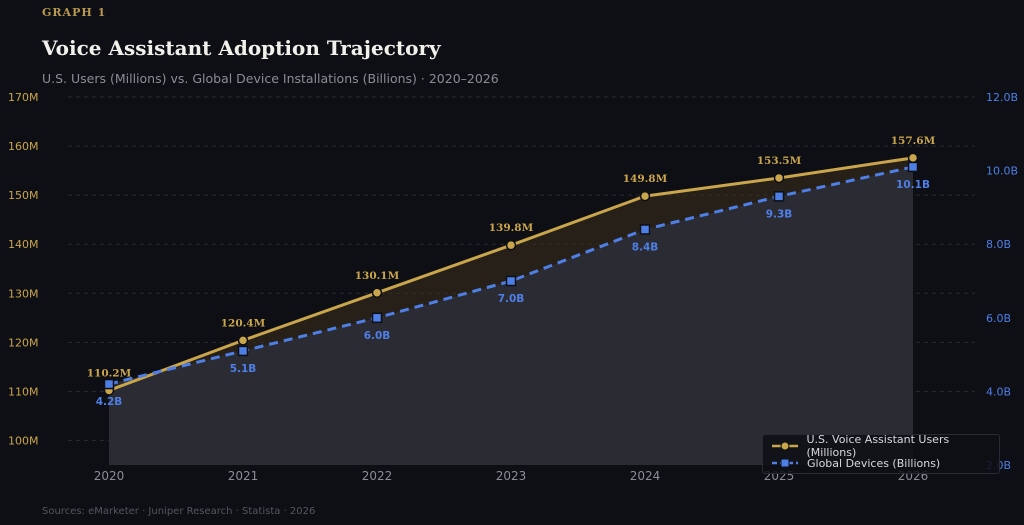 This screenshot has height=525, width=1024. Describe the element at coordinates (913, 185) in the screenshot. I see `data-label-devices: 10.1B` at that location.